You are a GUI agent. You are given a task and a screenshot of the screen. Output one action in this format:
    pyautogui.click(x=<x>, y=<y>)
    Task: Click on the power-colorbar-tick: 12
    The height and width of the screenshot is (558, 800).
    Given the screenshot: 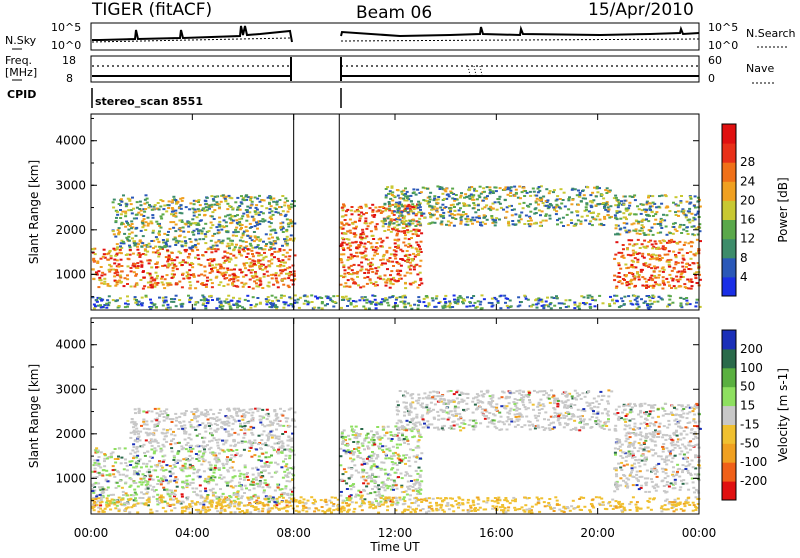 What is the action you would take?
    pyautogui.click(x=747, y=239)
    